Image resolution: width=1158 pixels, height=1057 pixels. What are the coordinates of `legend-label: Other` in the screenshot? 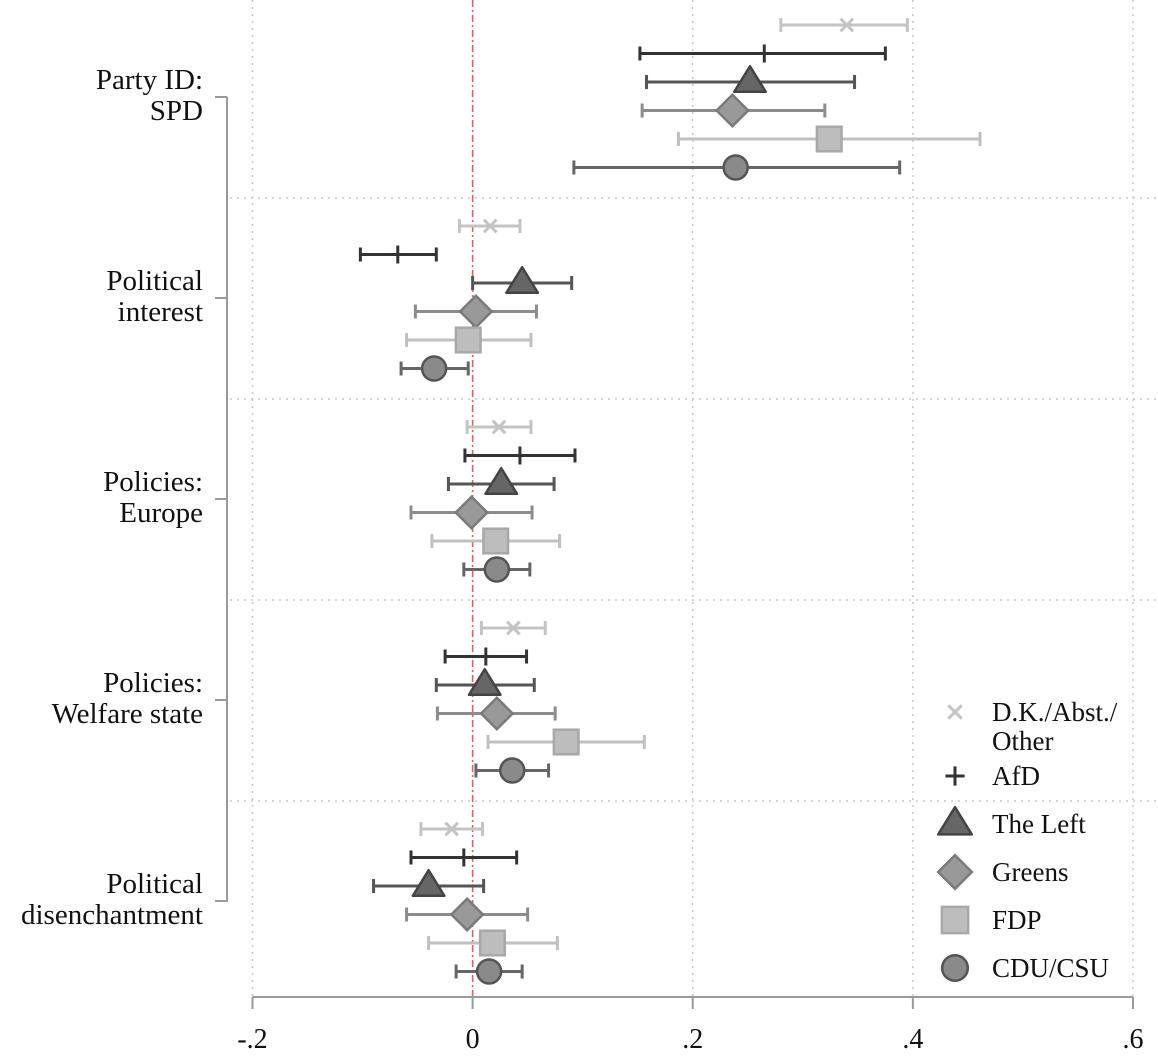 It's located at (1022, 741).